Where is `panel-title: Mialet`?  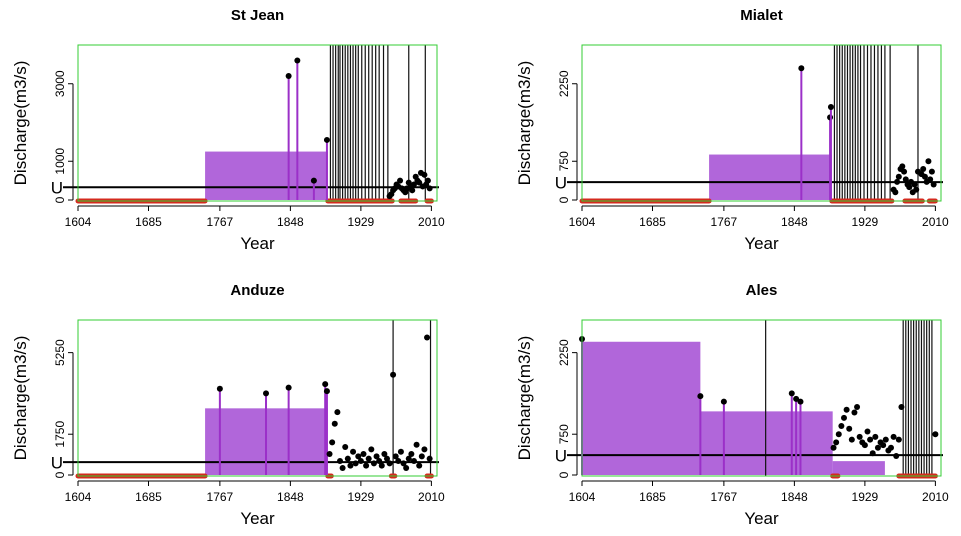
panel-title: Mialet is located at coordinates (761, 15).